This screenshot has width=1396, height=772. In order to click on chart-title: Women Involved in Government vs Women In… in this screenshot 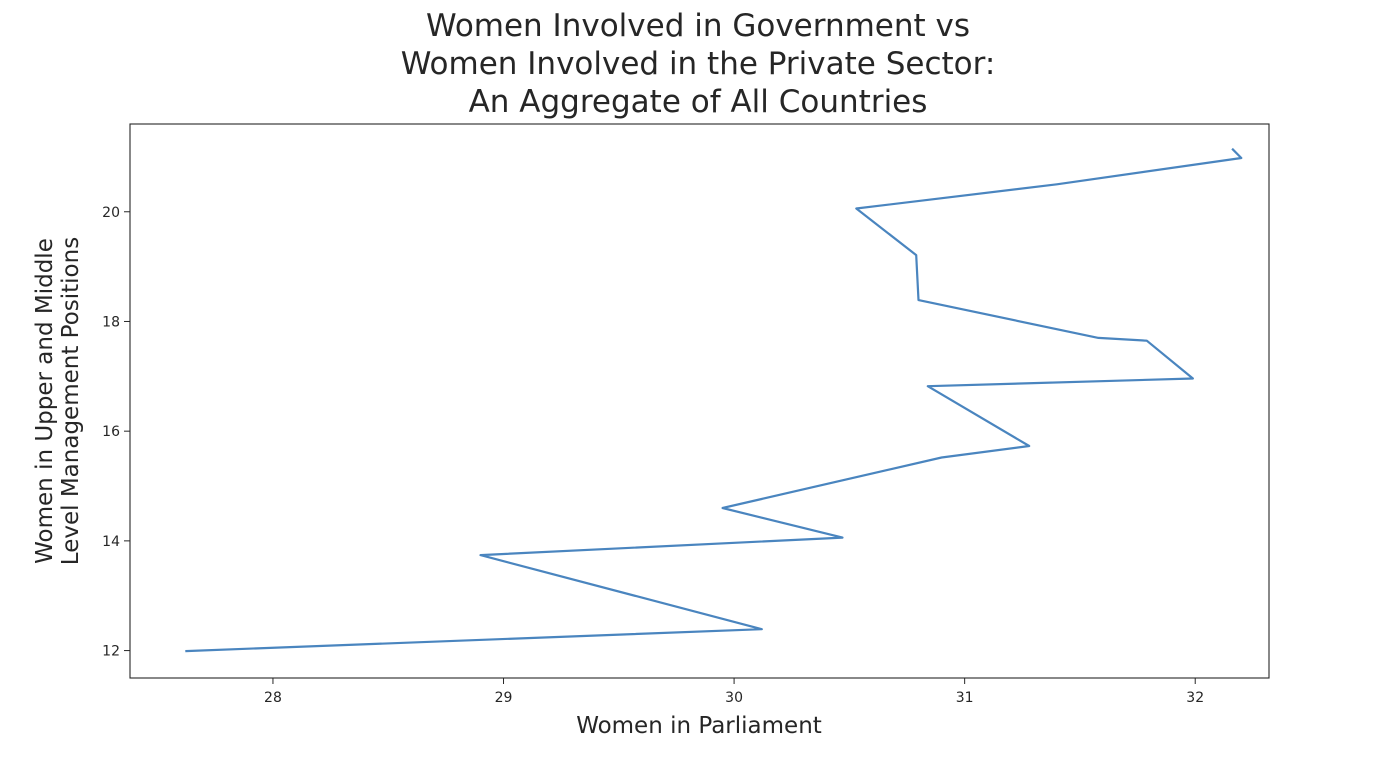, I will do `click(698, 64)`.